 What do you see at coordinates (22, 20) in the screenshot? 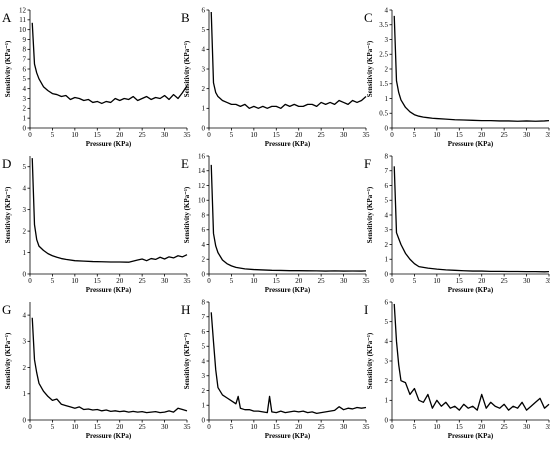
I see `y-tick-label: 11` at bounding box center [22, 20].